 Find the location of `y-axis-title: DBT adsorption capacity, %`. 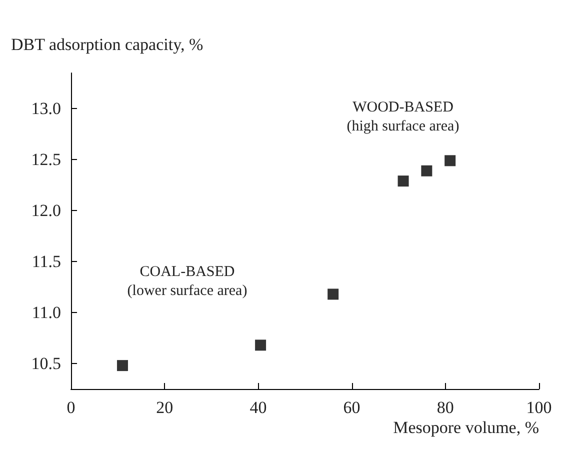

y-axis-title: DBT adsorption capacity, % is located at coordinates (107, 44).